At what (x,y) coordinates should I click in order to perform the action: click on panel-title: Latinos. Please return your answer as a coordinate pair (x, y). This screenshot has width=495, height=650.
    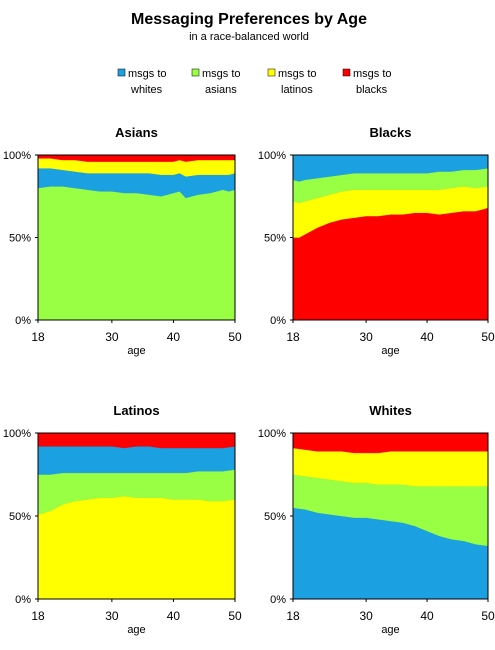
    Looking at the image, I should click on (136, 410).